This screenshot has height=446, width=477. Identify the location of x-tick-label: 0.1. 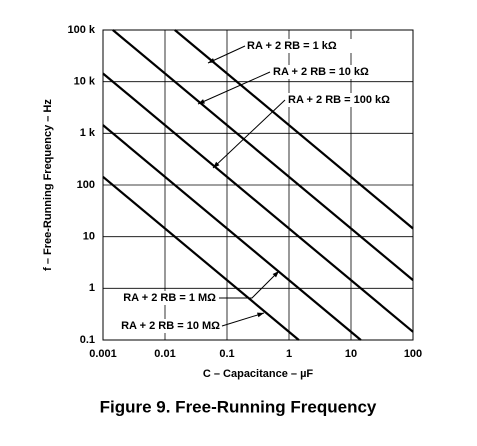
(226, 354).